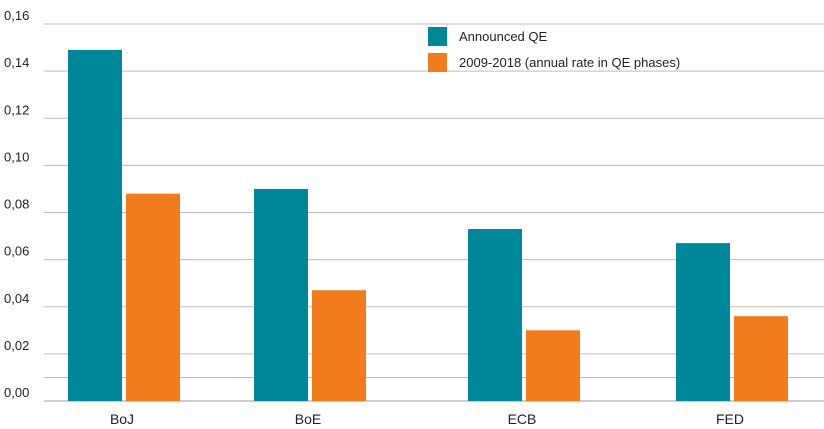 This screenshot has height=429, width=824. Describe the element at coordinates (308, 419) in the screenshot. I see `x-category-label: BoE` at that location.